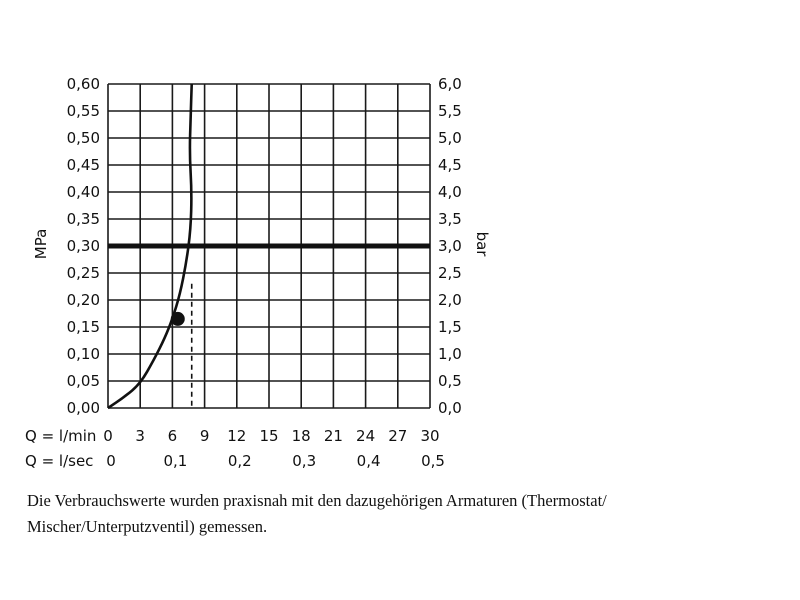 This screenshot has width=800, height=600. Describe the element at coordinates (268, 436) in the screenshot. I see `x-tick-label-lmin: 15` at that location.